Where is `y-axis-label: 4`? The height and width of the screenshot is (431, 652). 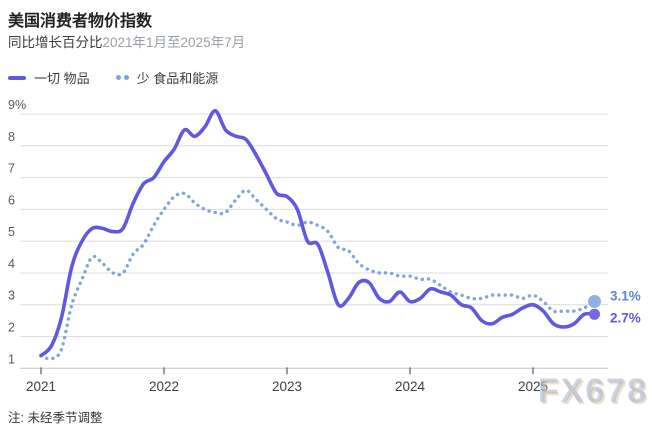
y-axis-label: 4 is located at coordinates (11, 264).